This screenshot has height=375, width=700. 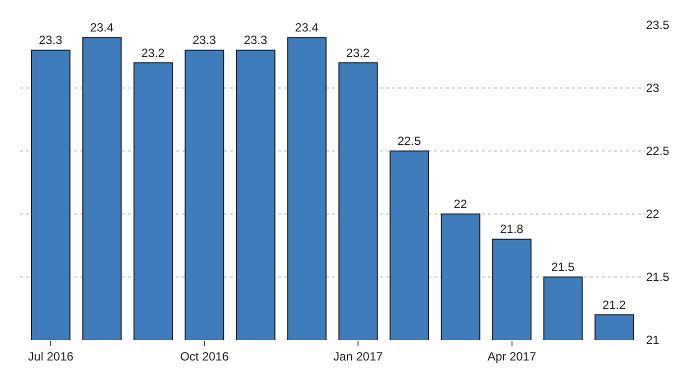 I want to click on x-tick-label: Jul 2016, so click(x=51, y=356).